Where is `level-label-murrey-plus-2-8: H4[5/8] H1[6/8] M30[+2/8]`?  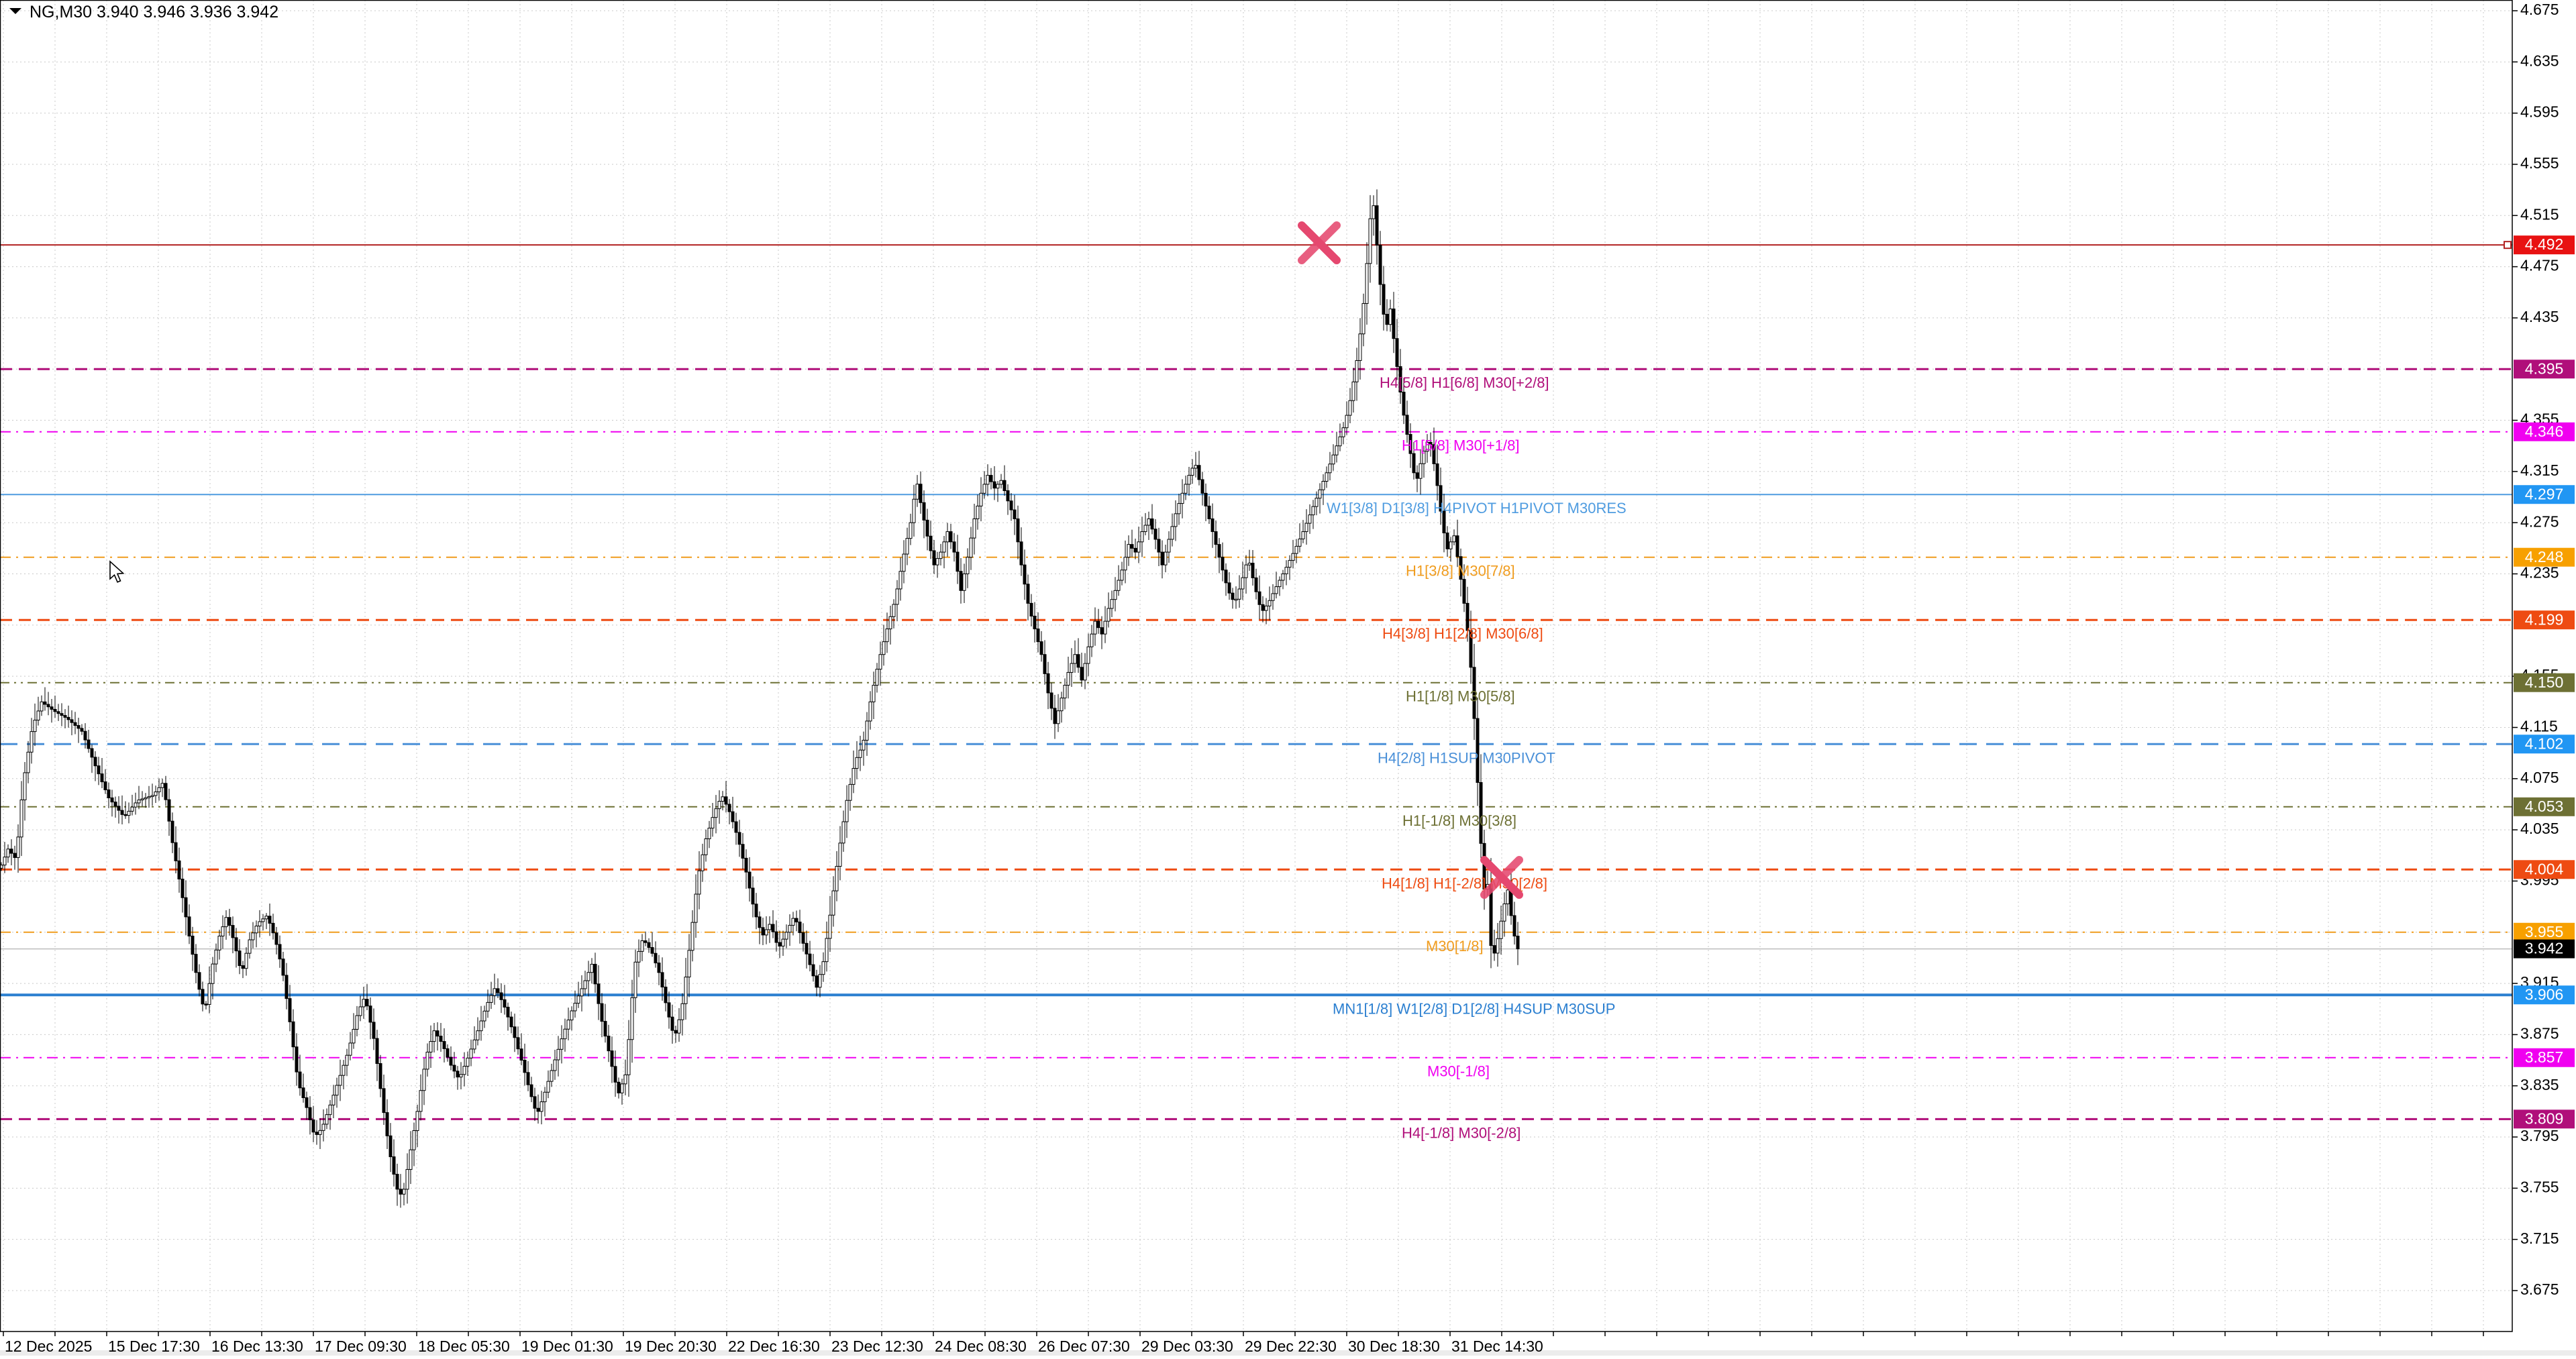 level-label-murrey-plus-2-8: H4[5/8] H1[6/8] M30[+2/8] is located at coordinates (1464, 382).